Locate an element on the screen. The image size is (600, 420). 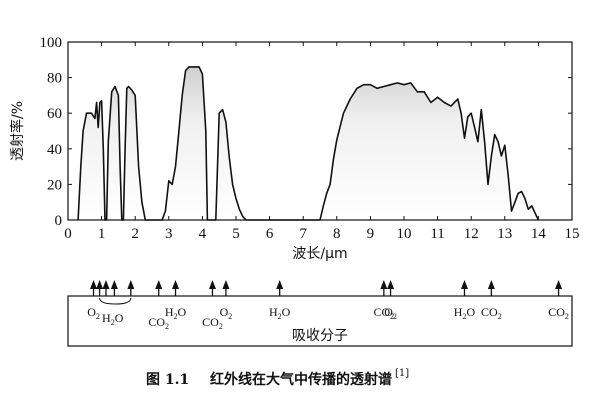
absorbers-title: 吸收分子 is located at coordinates (320, 336).